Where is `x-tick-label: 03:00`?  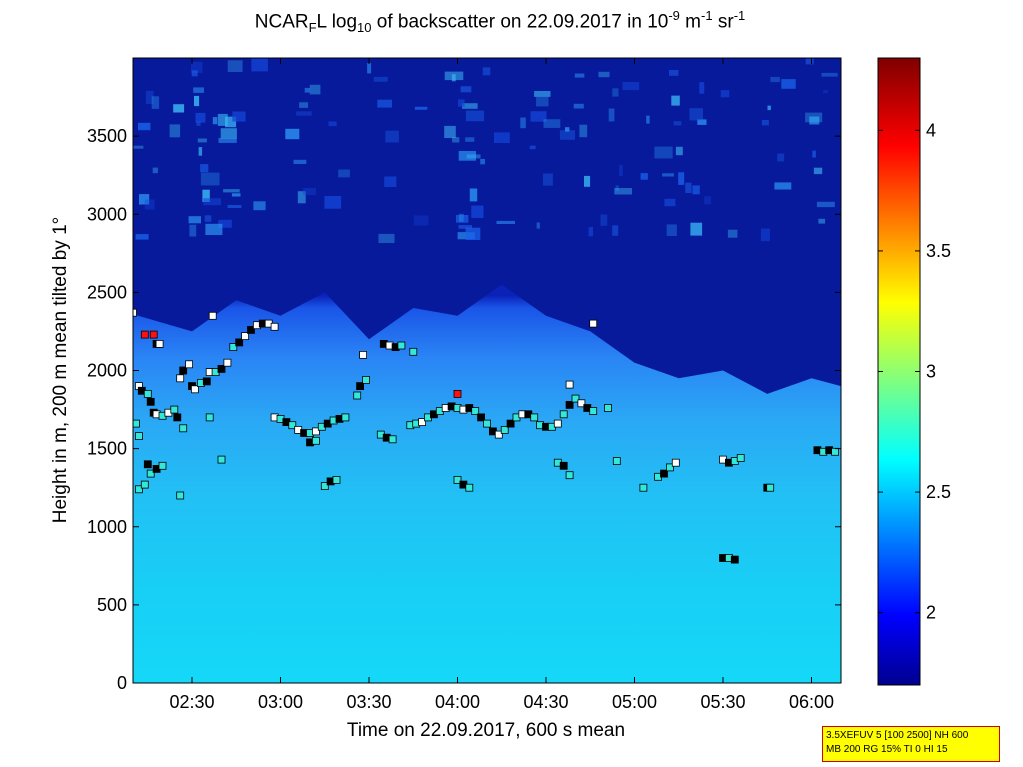
x-tick-label: 03:00 is located at coordinates (280, 702).